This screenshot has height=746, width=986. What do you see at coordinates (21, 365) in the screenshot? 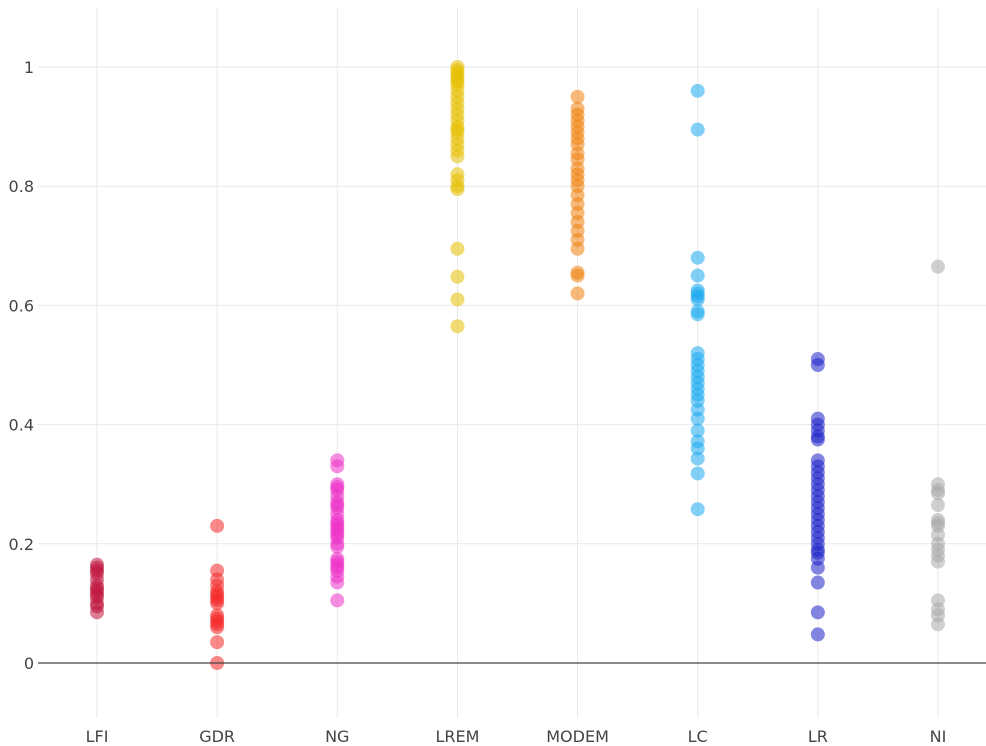
I see `y-tick-labels: 0 0.2 0.4 0.6 0.8 1` at bounding box center [21, 365].